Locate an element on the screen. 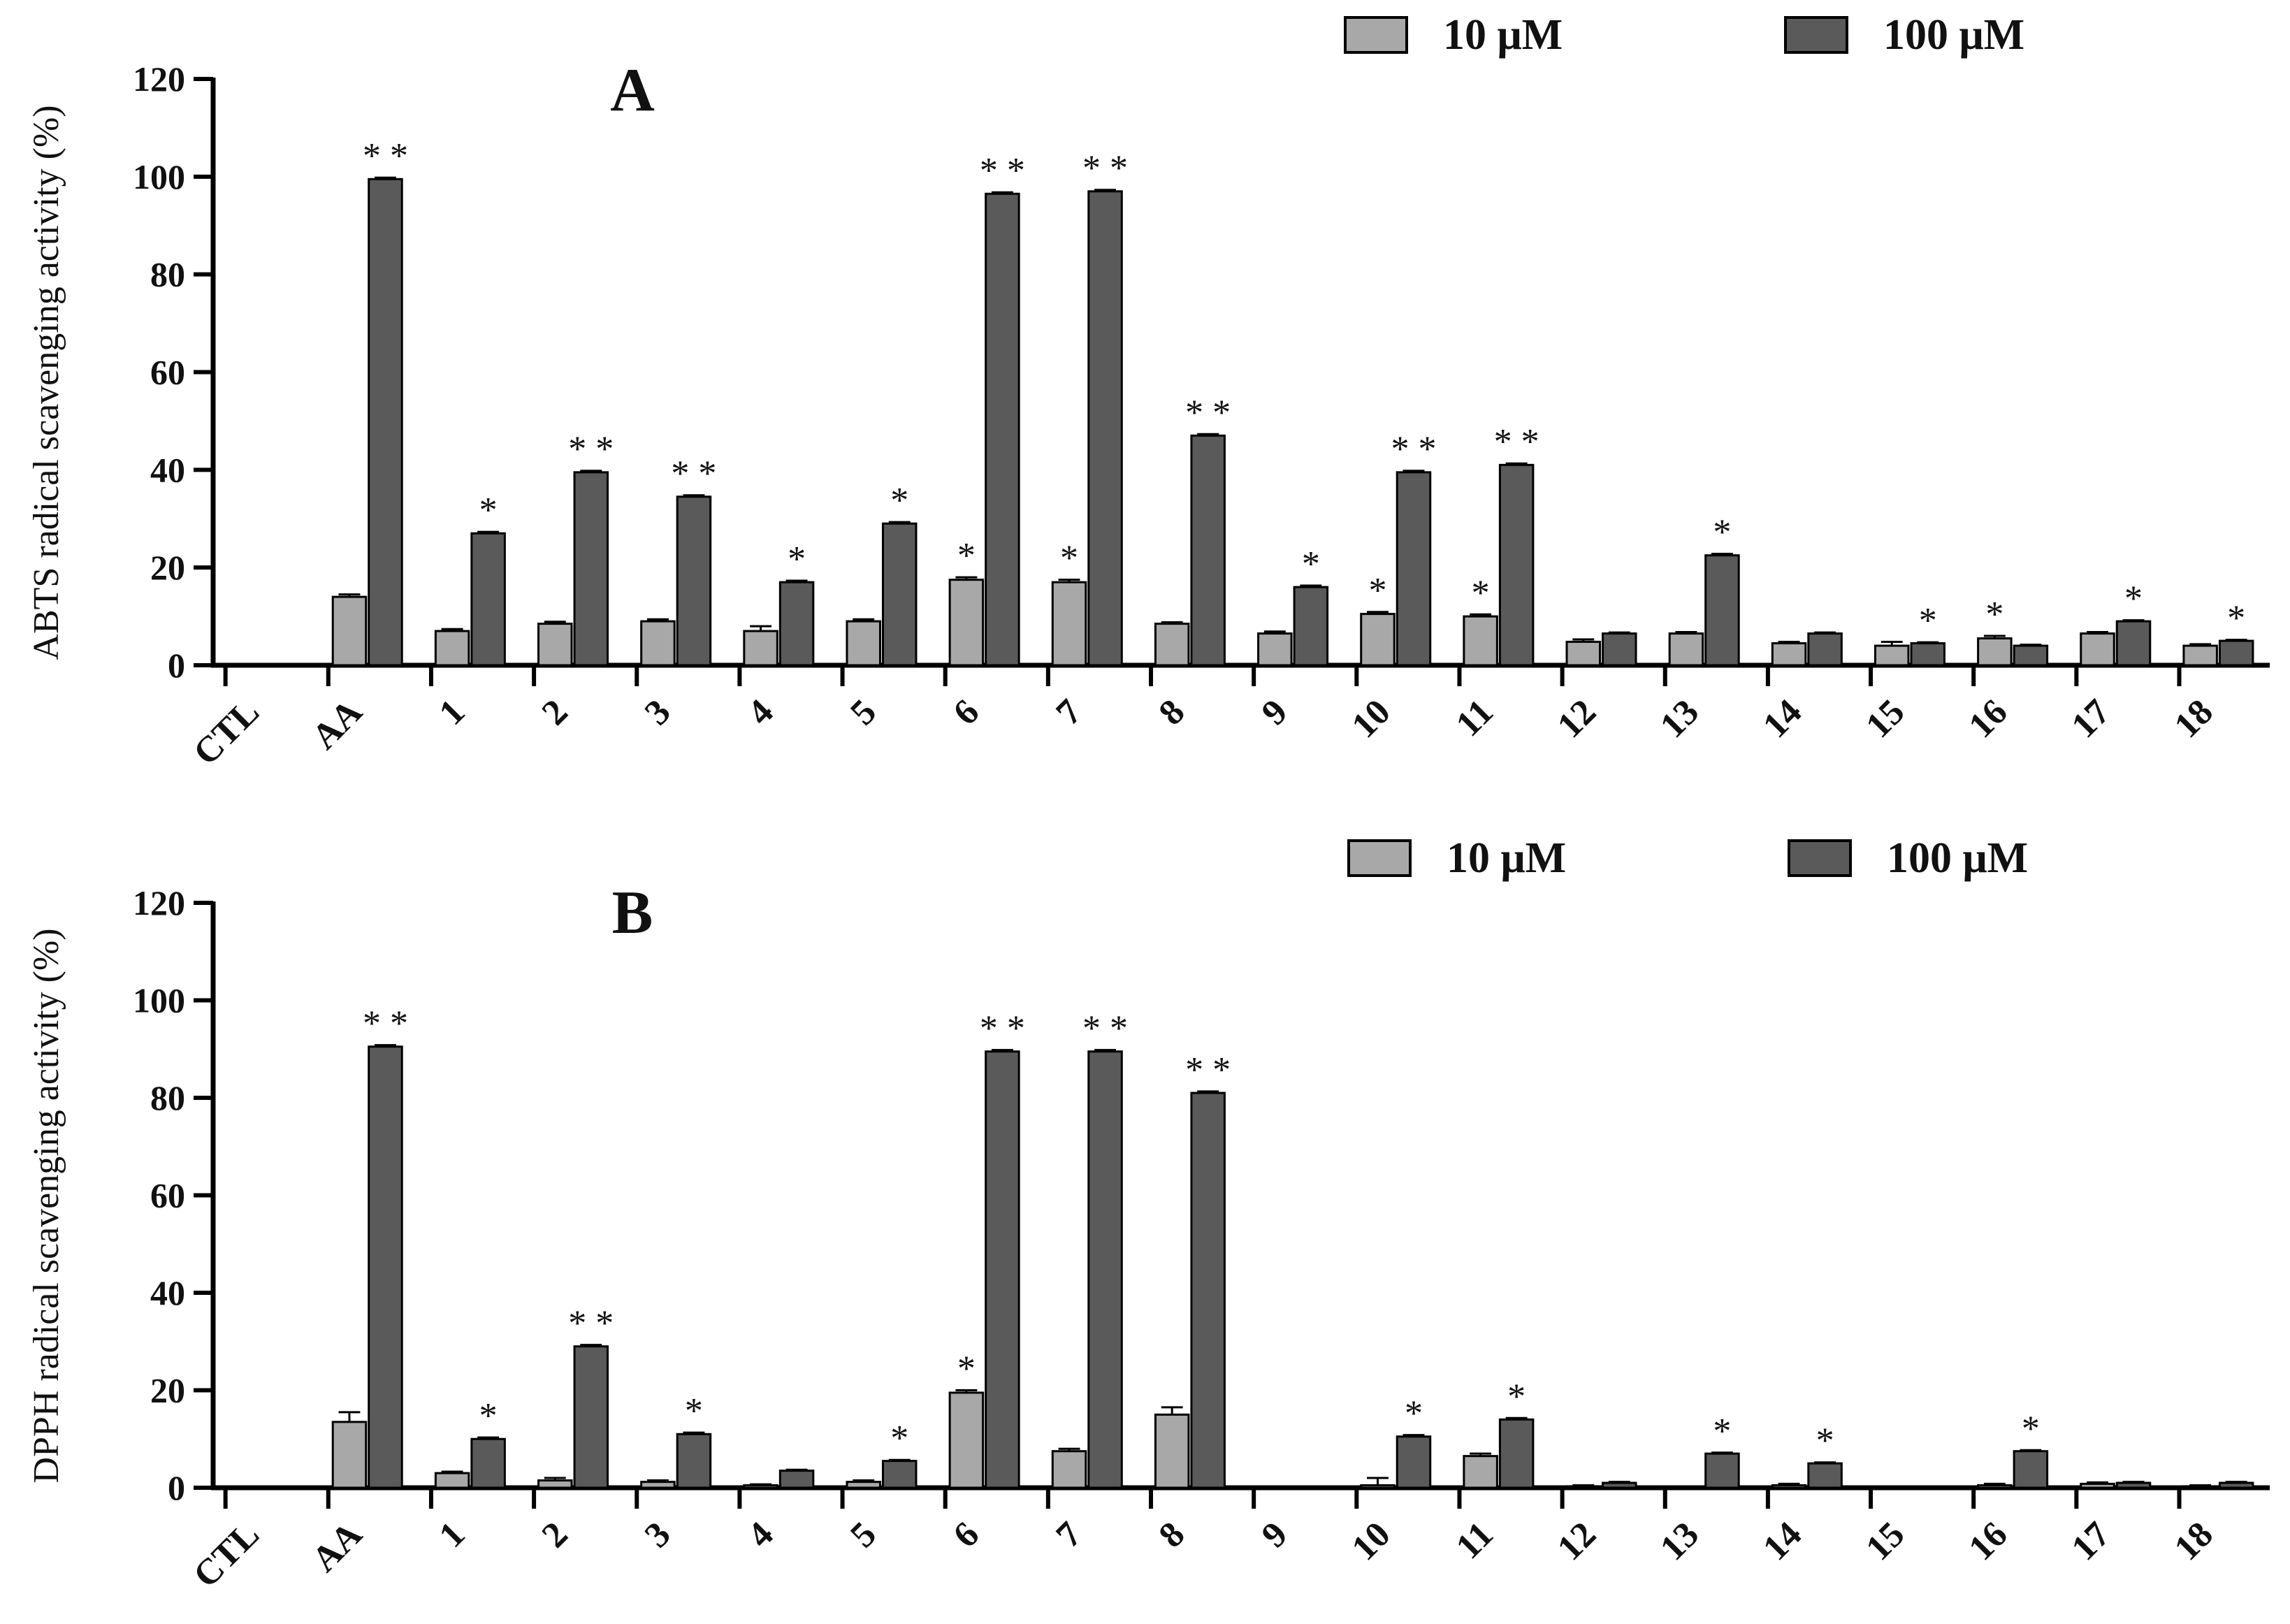 The height and width of the screenshot is (1624, 2290). y-tick-label: 80 is located at coordinates (167, 274).